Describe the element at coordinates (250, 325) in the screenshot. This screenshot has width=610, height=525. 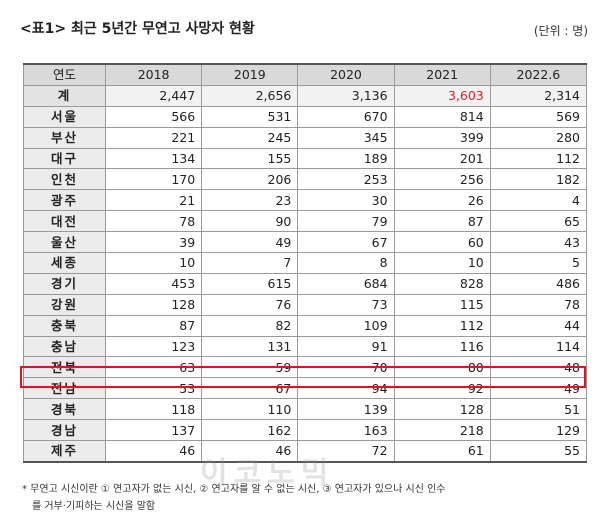
I see `value-cell: 82` at that location.